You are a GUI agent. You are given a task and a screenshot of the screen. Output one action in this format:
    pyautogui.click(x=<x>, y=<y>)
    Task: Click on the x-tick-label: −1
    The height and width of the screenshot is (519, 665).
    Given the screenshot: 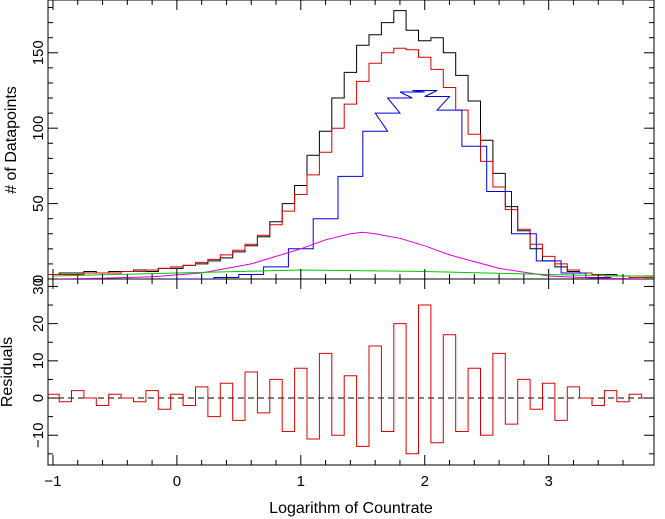 What is the action you would take?
    pyautogui.click(x=52, y=481)
    